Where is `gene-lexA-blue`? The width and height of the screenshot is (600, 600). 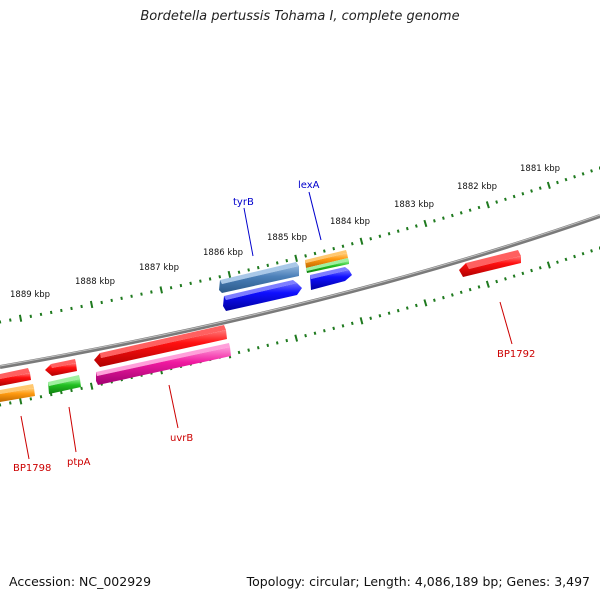
gene-lexA-blue is located at coordinates (331, 278).